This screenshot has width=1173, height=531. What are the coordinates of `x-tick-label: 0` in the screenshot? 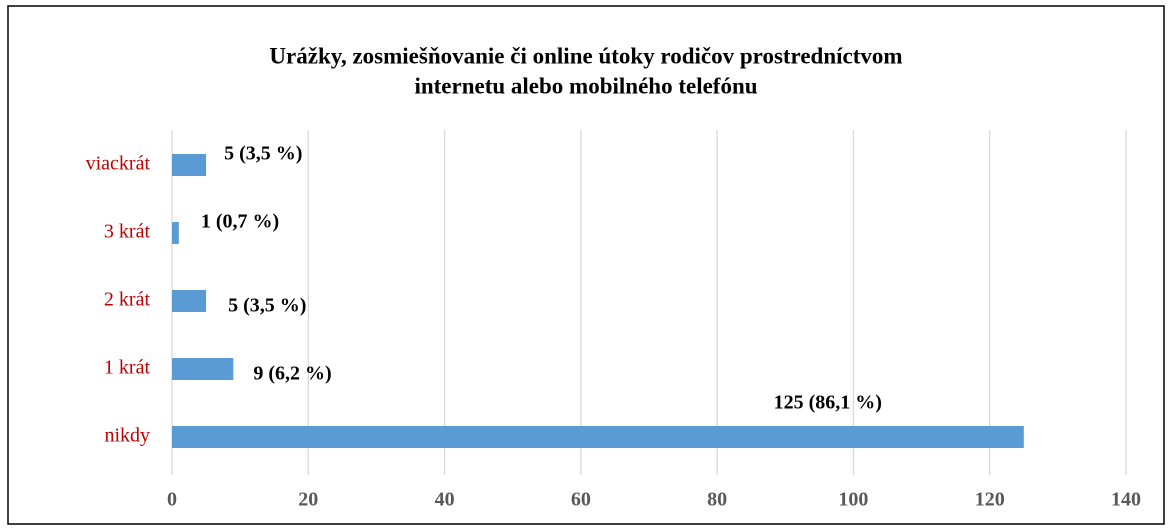 It's located at (172, 500).